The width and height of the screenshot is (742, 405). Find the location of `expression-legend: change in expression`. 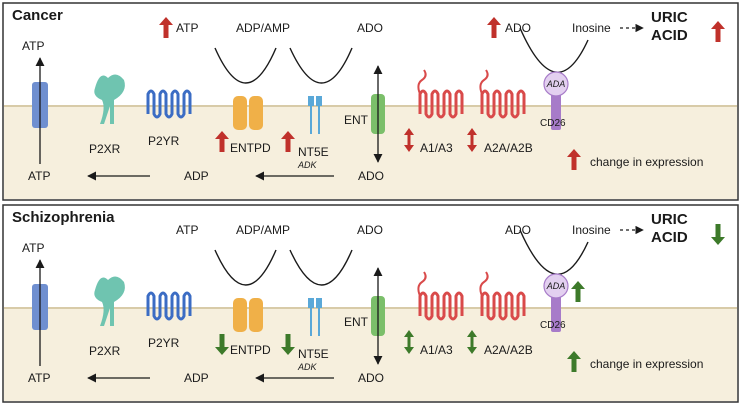

expression-legend: change in expression is located at coordinates (635, 361).